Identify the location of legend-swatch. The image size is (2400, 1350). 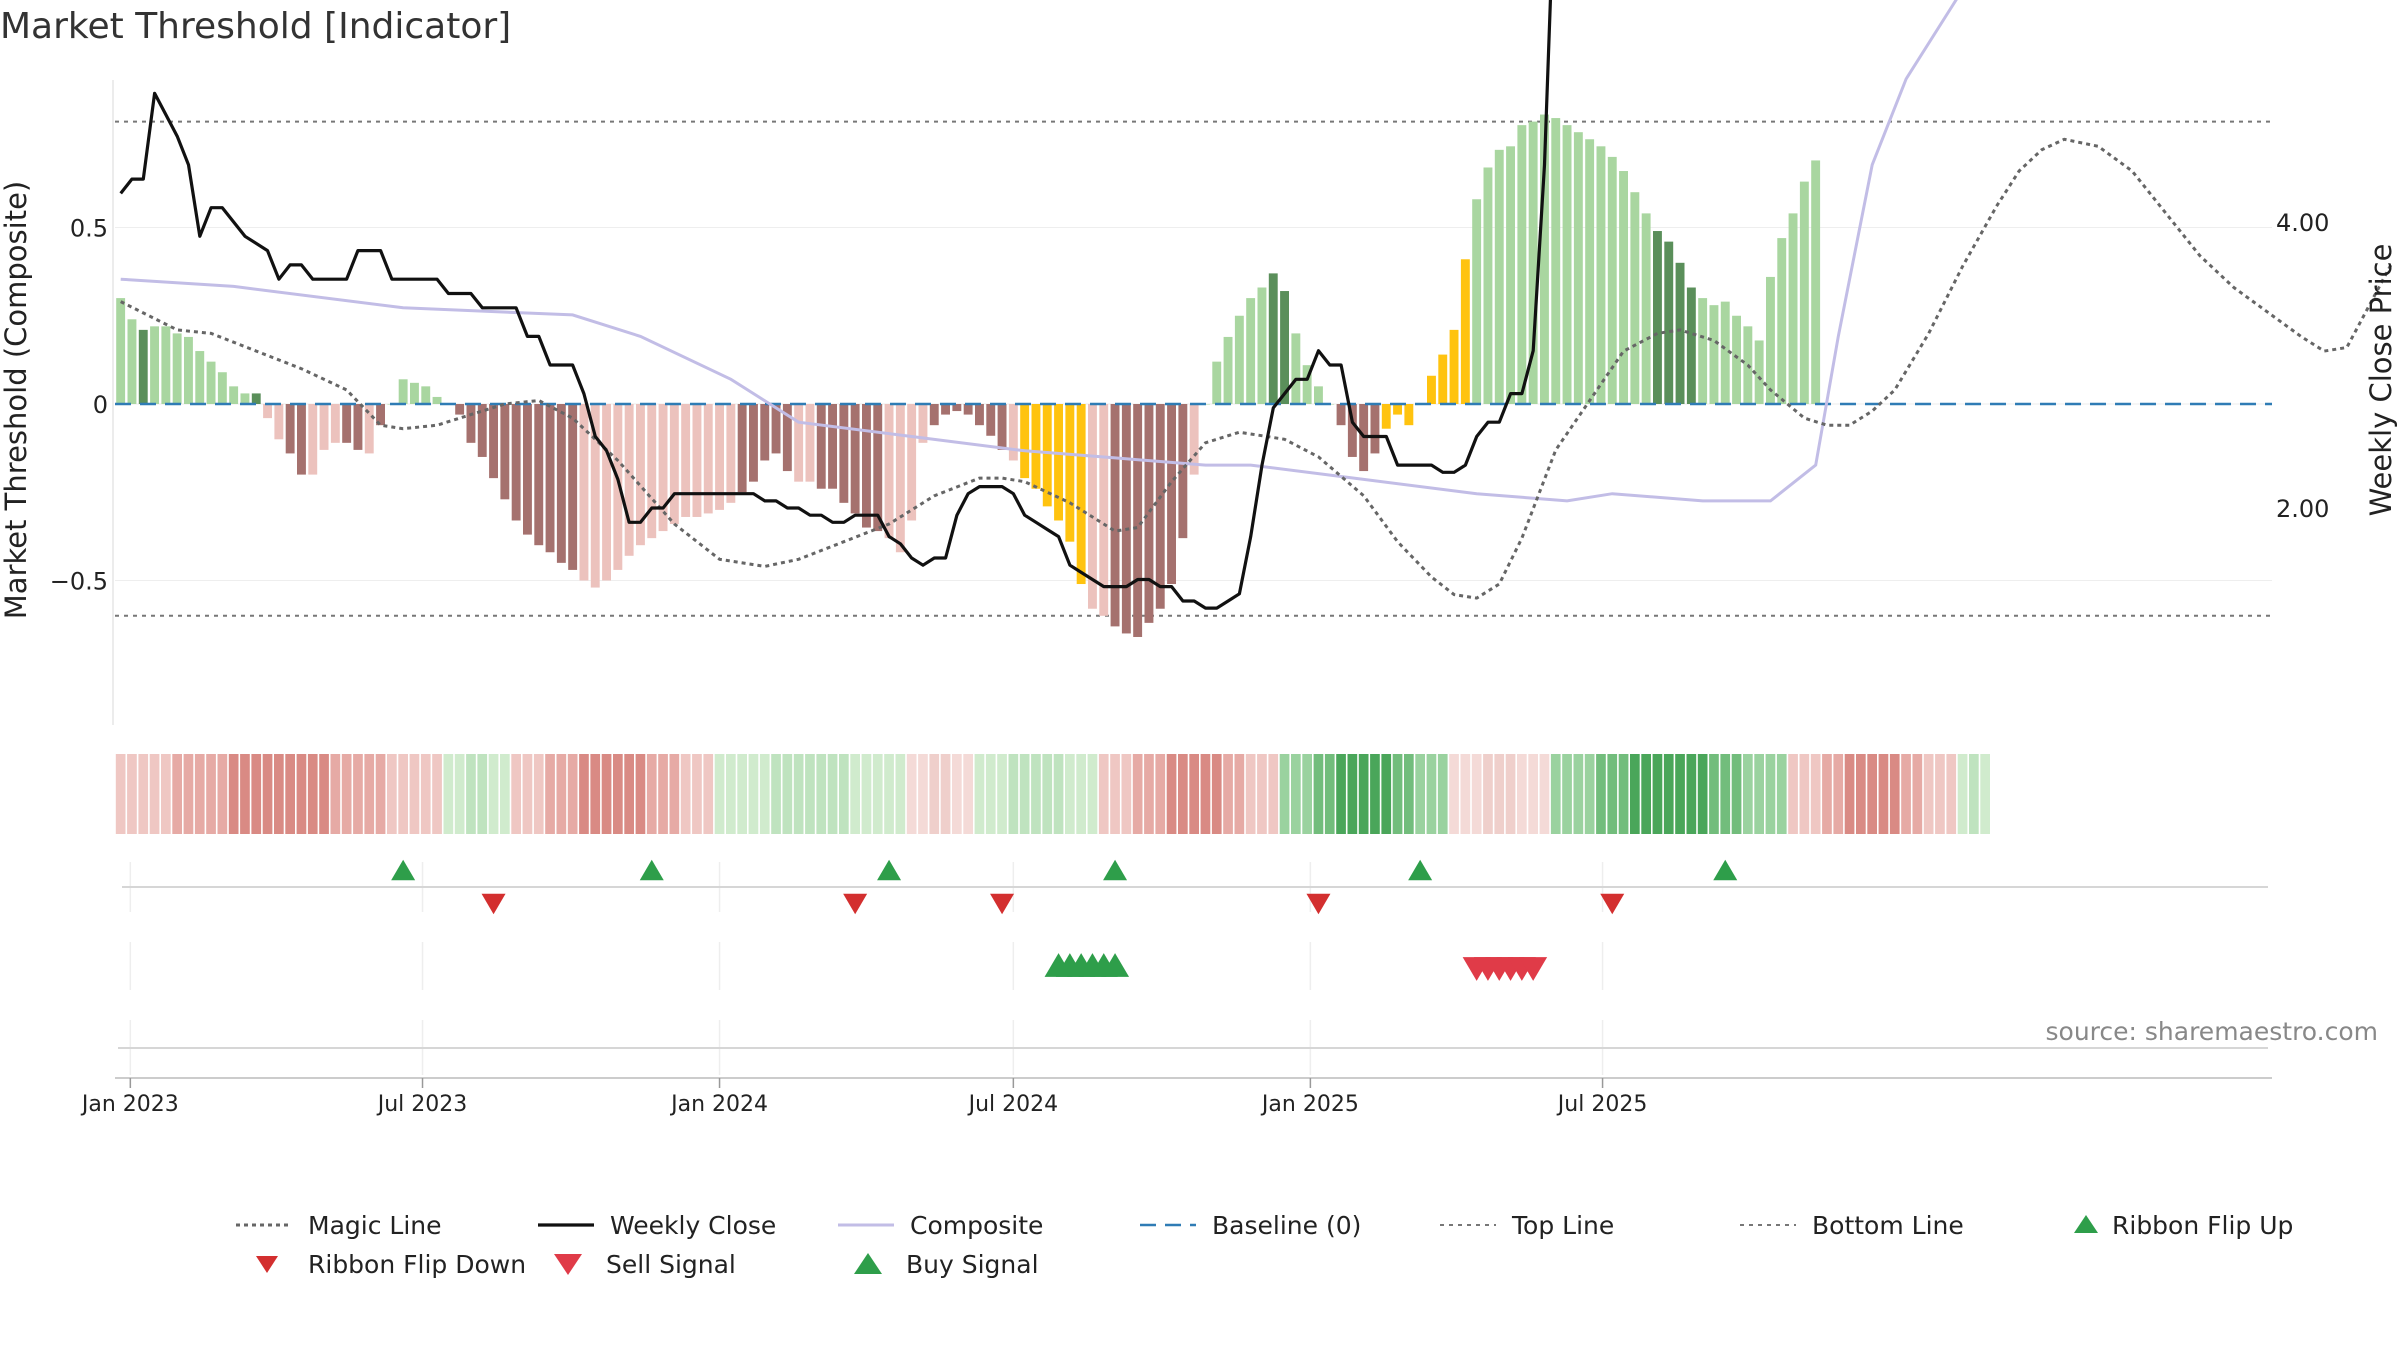
(2086, 1224).